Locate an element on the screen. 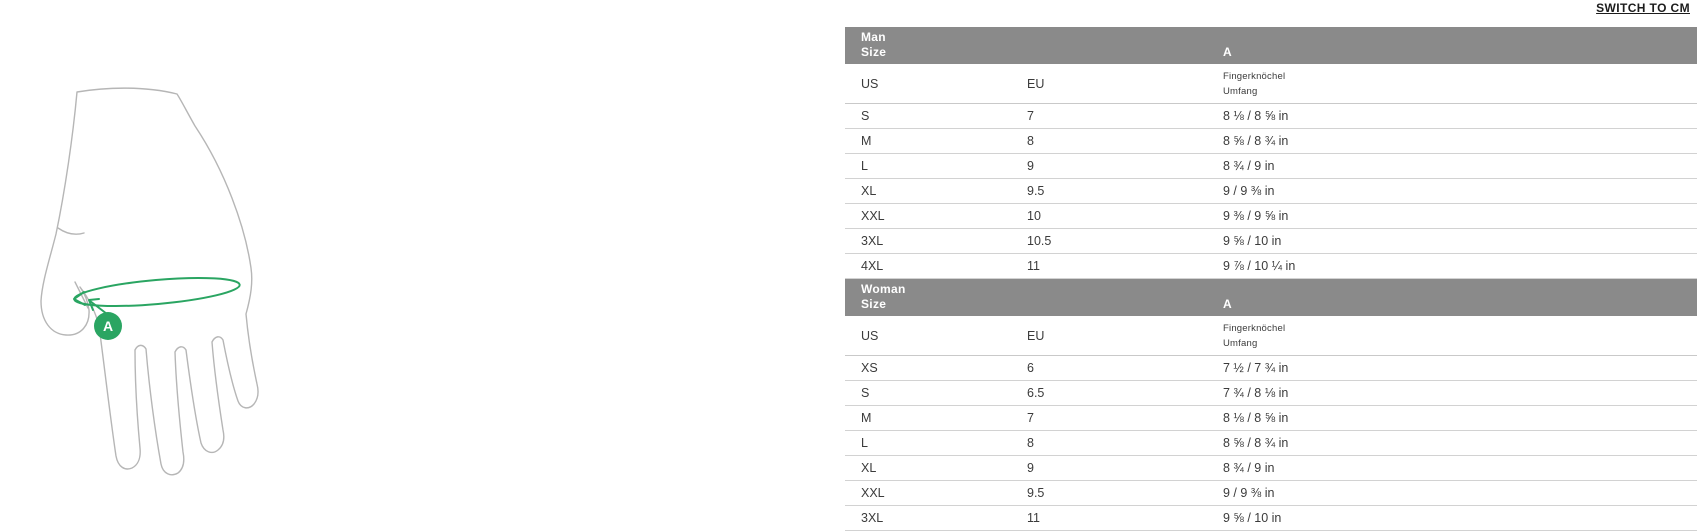 This screenshot has height=531, width=1700. eu-size-cell: 10 is located at coordinates (1034, 216).